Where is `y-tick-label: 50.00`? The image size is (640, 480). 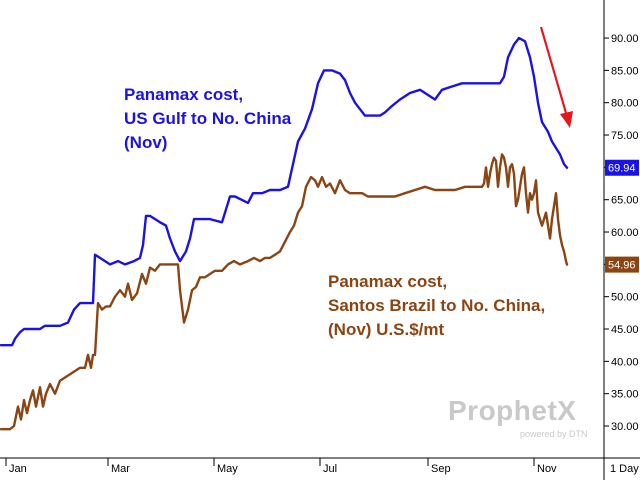
y-tick-label: 50.00 is located at coordinates (625, 298).